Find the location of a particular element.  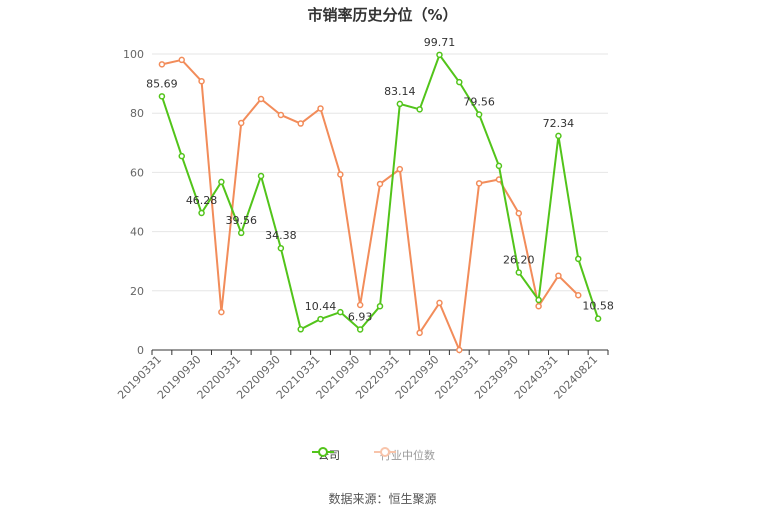

data-label: 46.28 is located at coordinates (202, 200).